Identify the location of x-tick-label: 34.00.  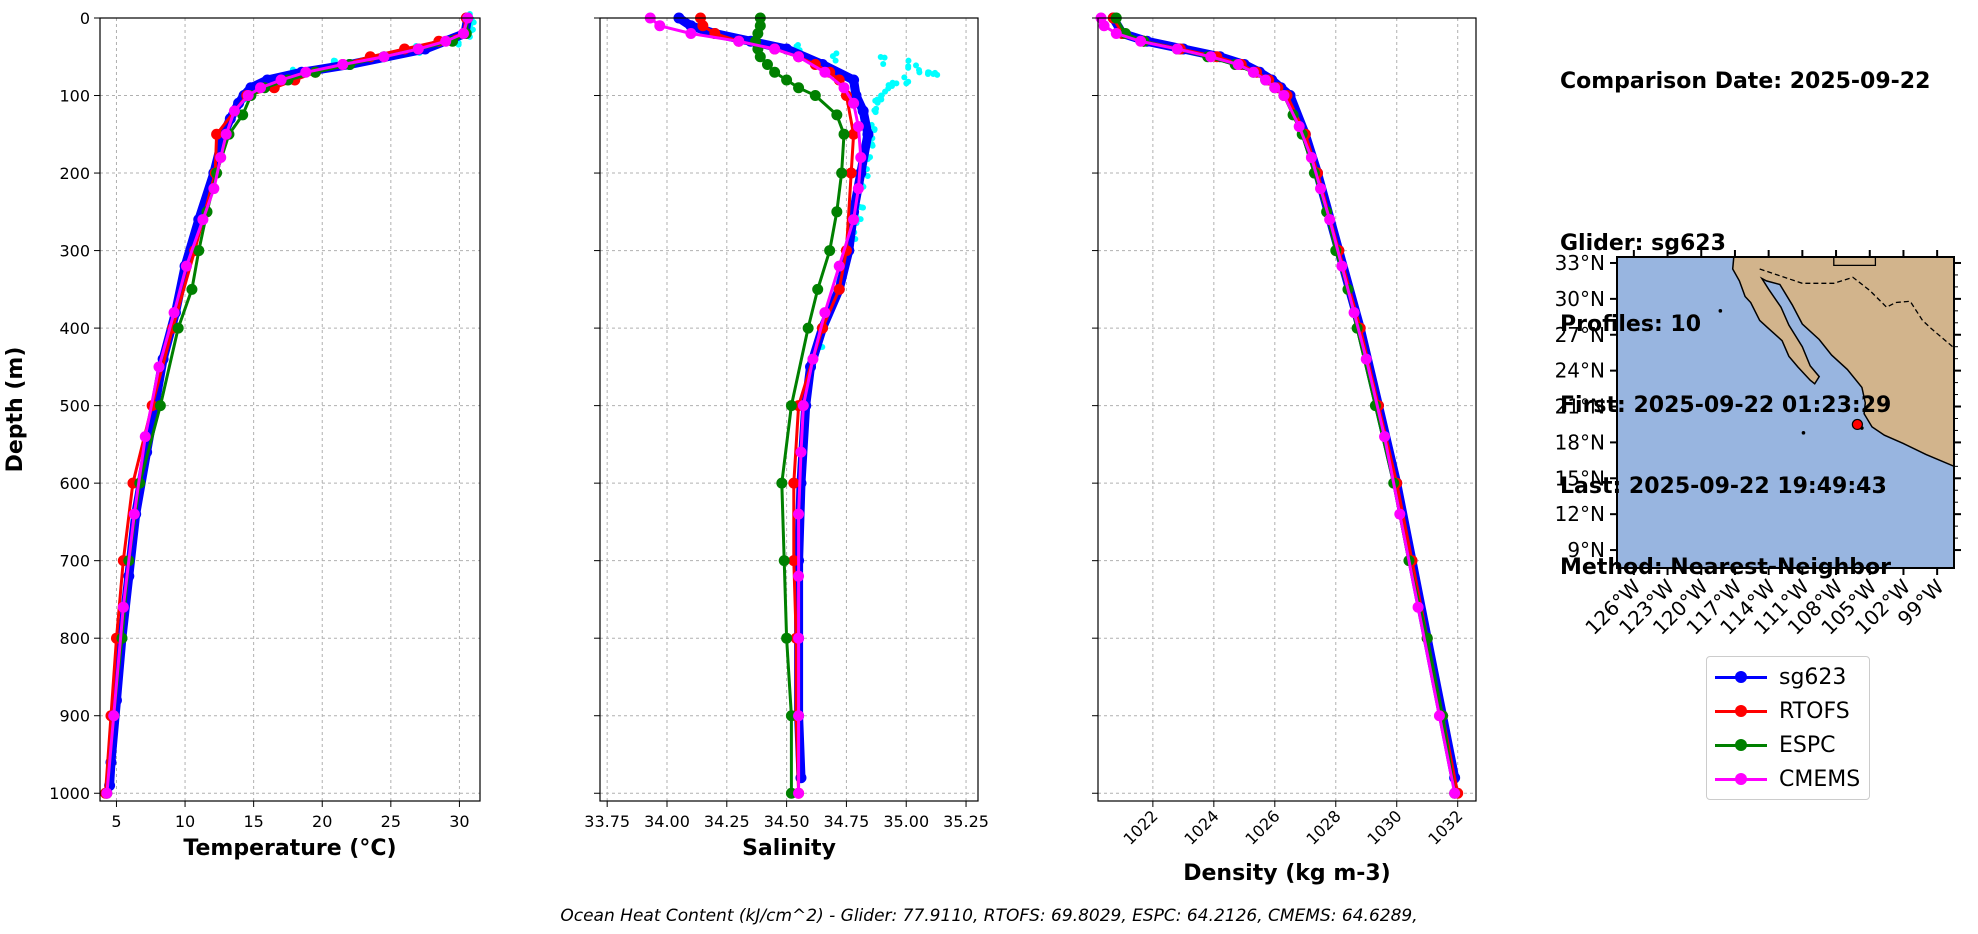
(667, 821).